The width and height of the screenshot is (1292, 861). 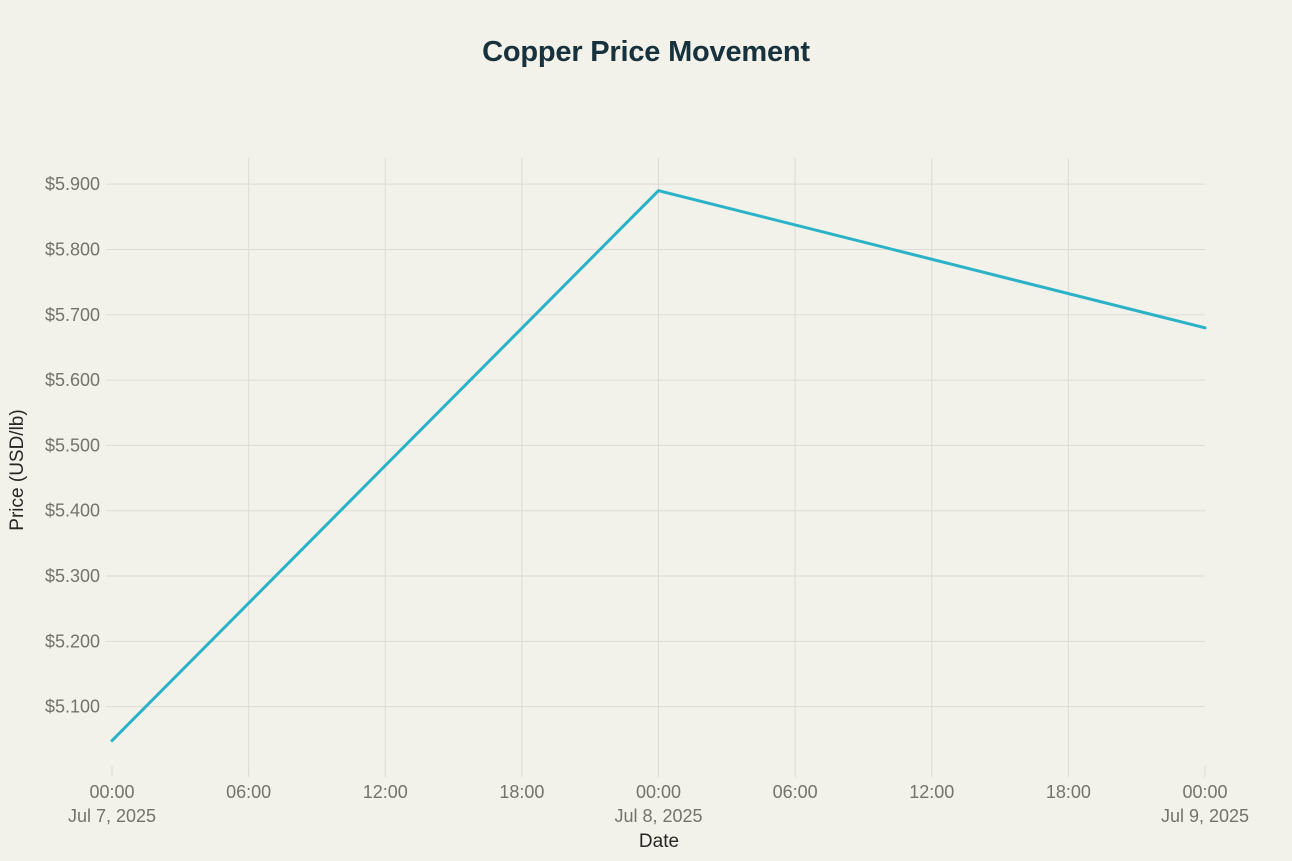 I want to click on y-tick-label: $5.700, so click(x=72, y=315).